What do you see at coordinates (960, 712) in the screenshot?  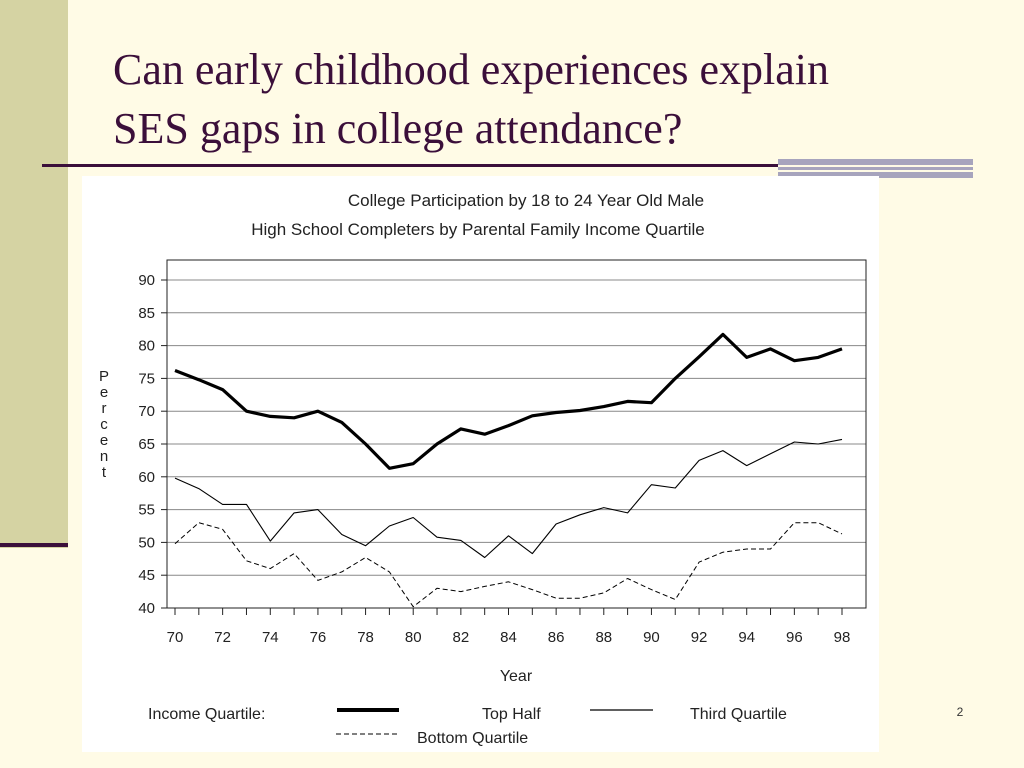 I see `page-number: 2` at bounding box center [960, 712].